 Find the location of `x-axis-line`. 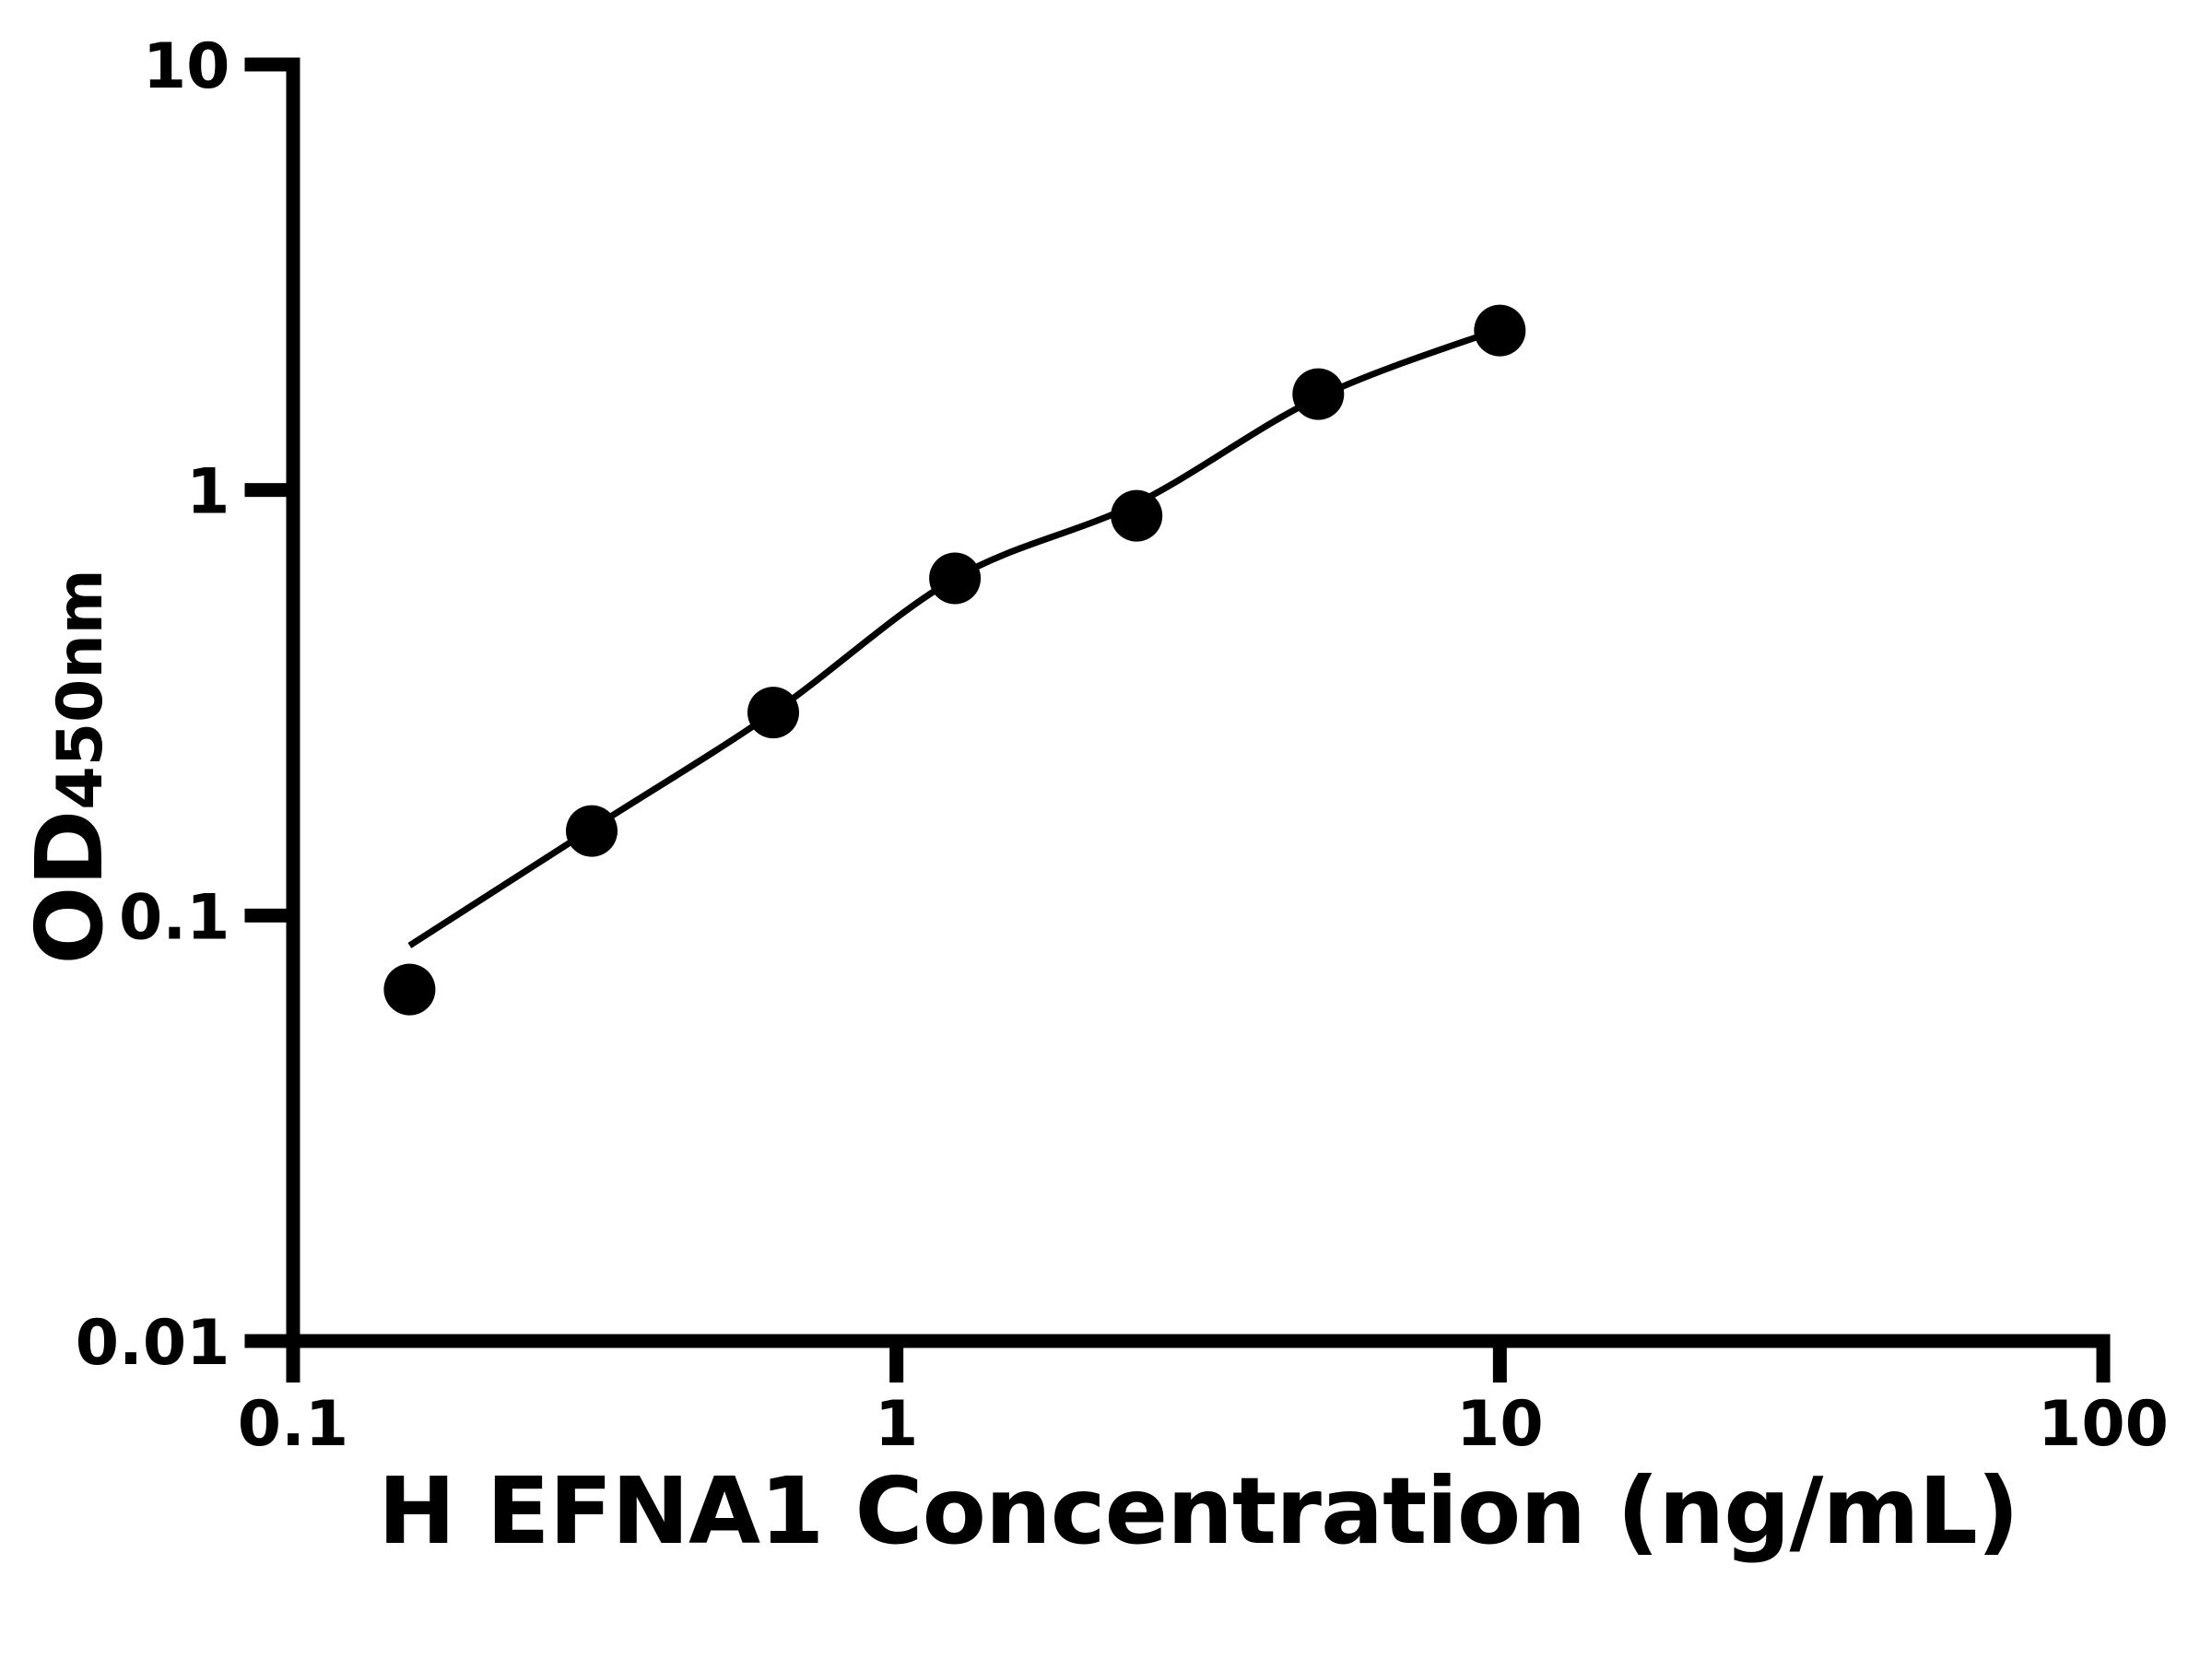

x-axis-line is located at coordinates (1198, 1341).